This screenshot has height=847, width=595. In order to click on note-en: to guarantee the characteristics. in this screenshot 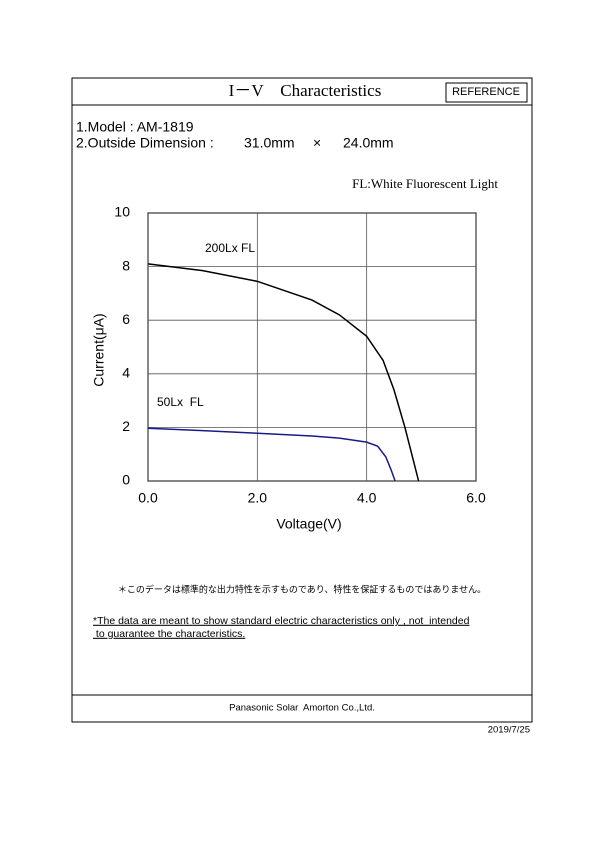, I will do `click(169, 634)`.